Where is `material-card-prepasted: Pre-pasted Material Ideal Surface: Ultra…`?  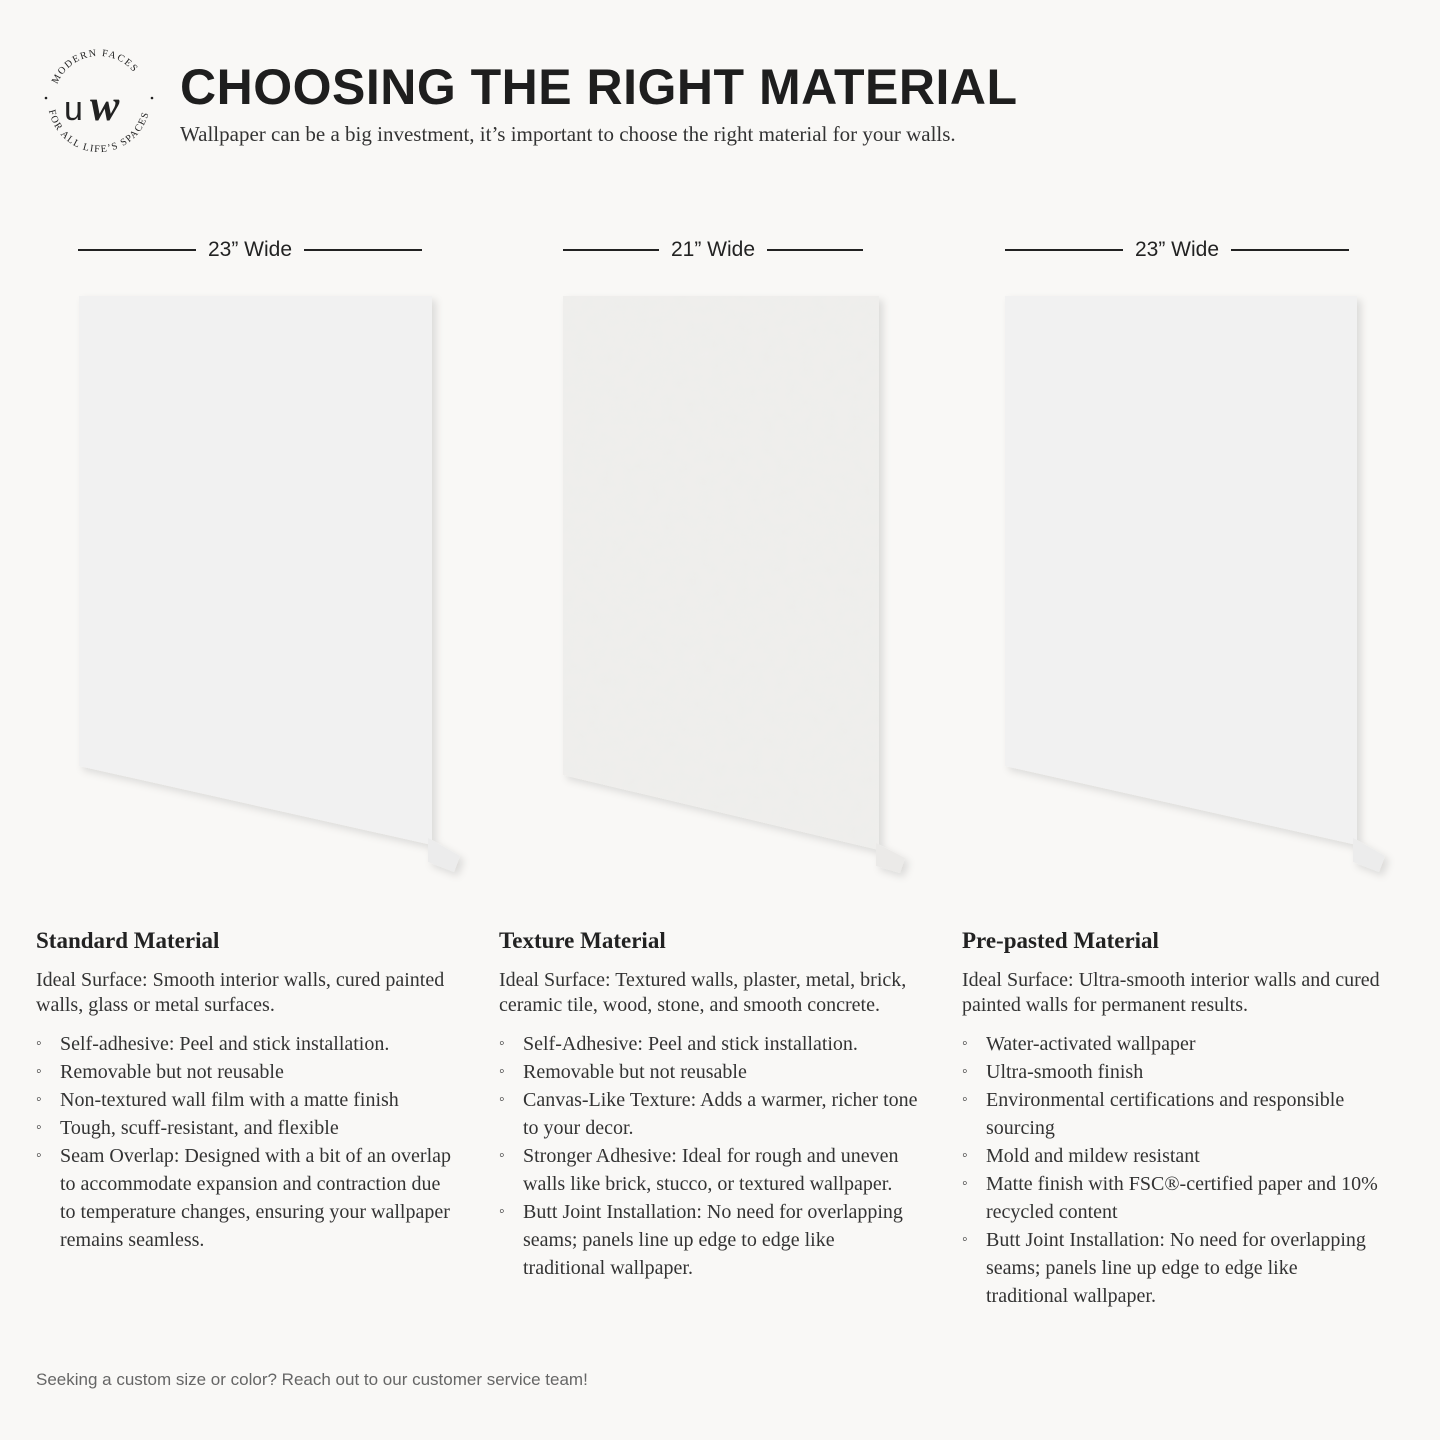
material-card-prepasted: Pre-pasted Material Ideal Surface: Ultra… is located at coordinates (1172, 1119).